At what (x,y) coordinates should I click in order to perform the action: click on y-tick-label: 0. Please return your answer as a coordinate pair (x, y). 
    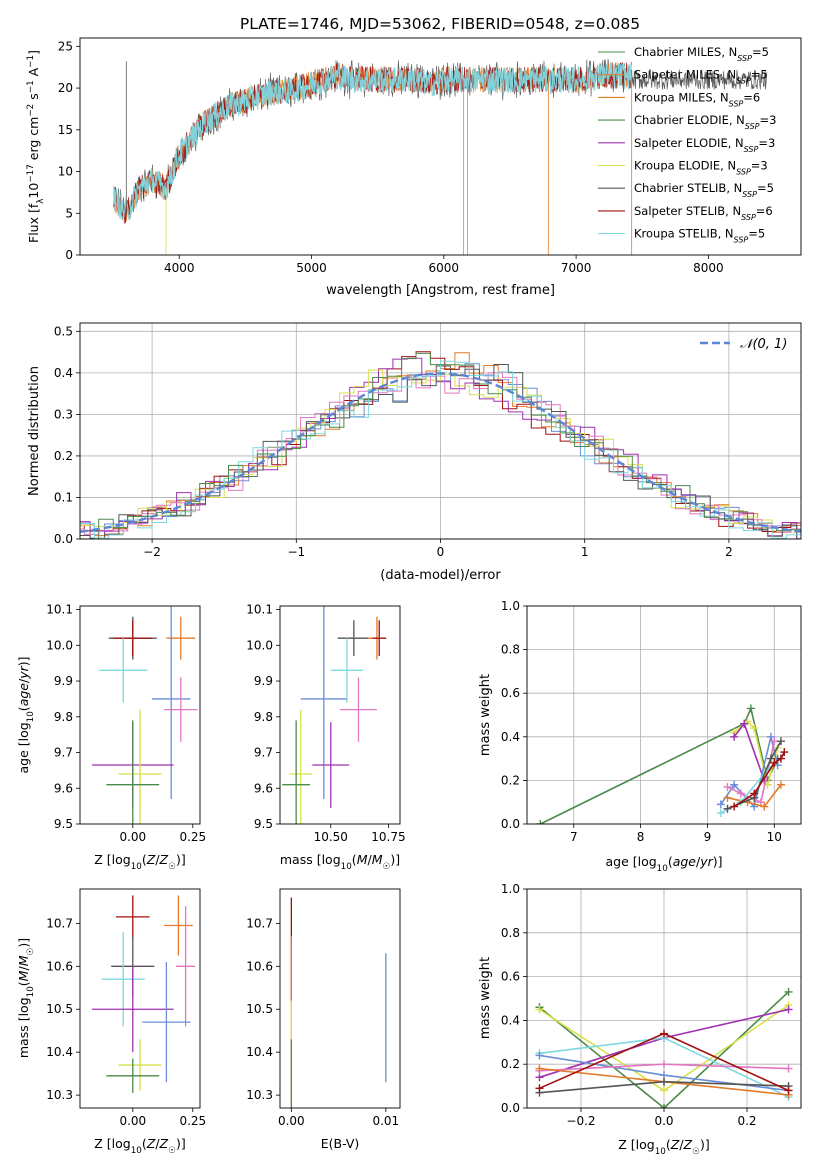
    Looking at the image, I should click on (69, 255).